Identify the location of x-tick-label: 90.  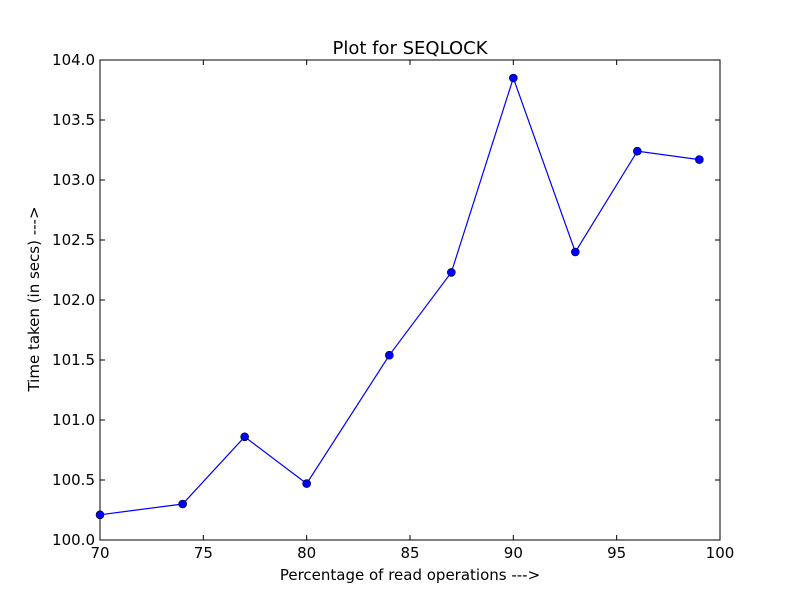
(513, 553).